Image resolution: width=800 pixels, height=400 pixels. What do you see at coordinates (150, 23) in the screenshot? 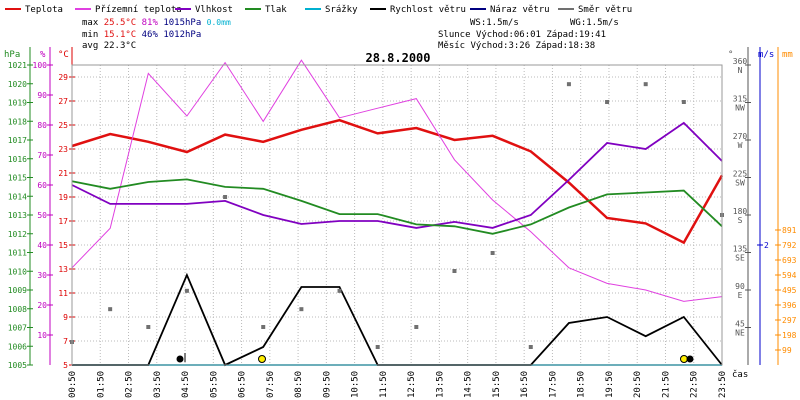
I see `stat-humidity: 81%` at bounding box center [150, 23].